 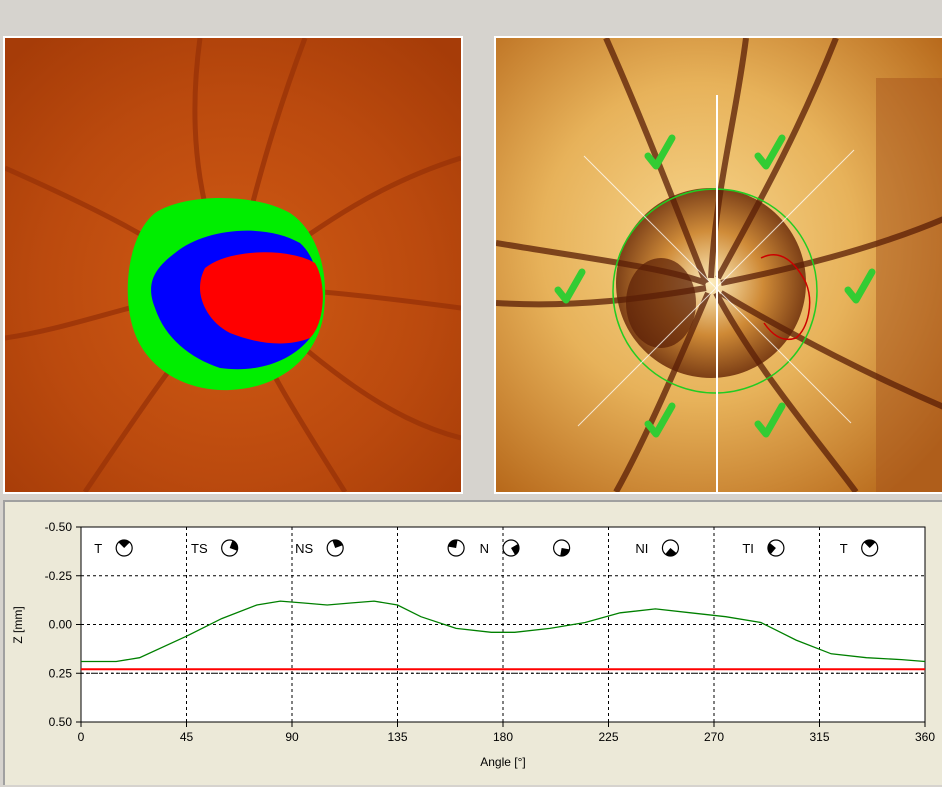 What do you see at coordinates (763, 548) in the screenshot?
I see `sector-label: TI` at bounding box center [763, 548].